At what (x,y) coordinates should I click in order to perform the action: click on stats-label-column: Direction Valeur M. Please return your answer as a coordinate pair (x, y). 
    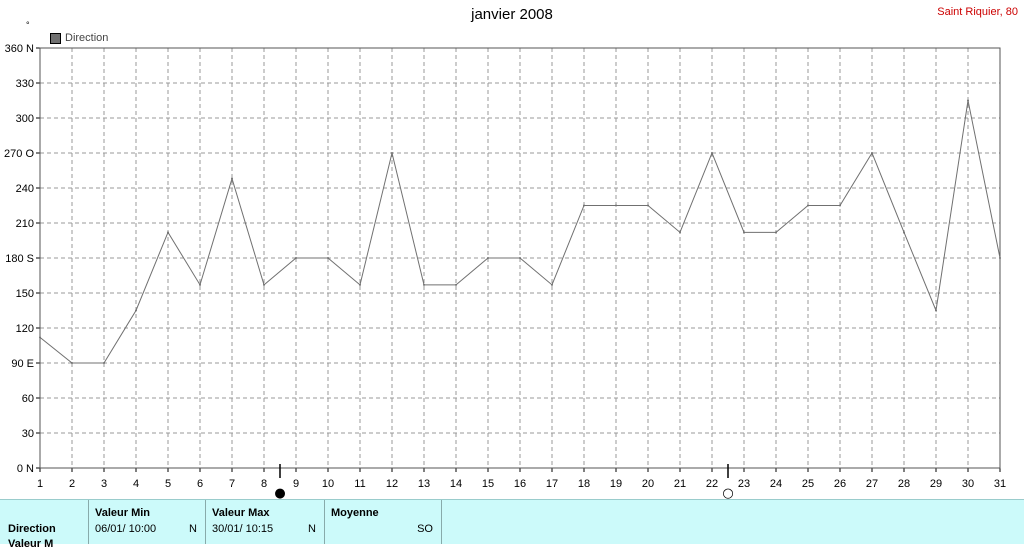
    Looking at the image, I should click on (44, 525).